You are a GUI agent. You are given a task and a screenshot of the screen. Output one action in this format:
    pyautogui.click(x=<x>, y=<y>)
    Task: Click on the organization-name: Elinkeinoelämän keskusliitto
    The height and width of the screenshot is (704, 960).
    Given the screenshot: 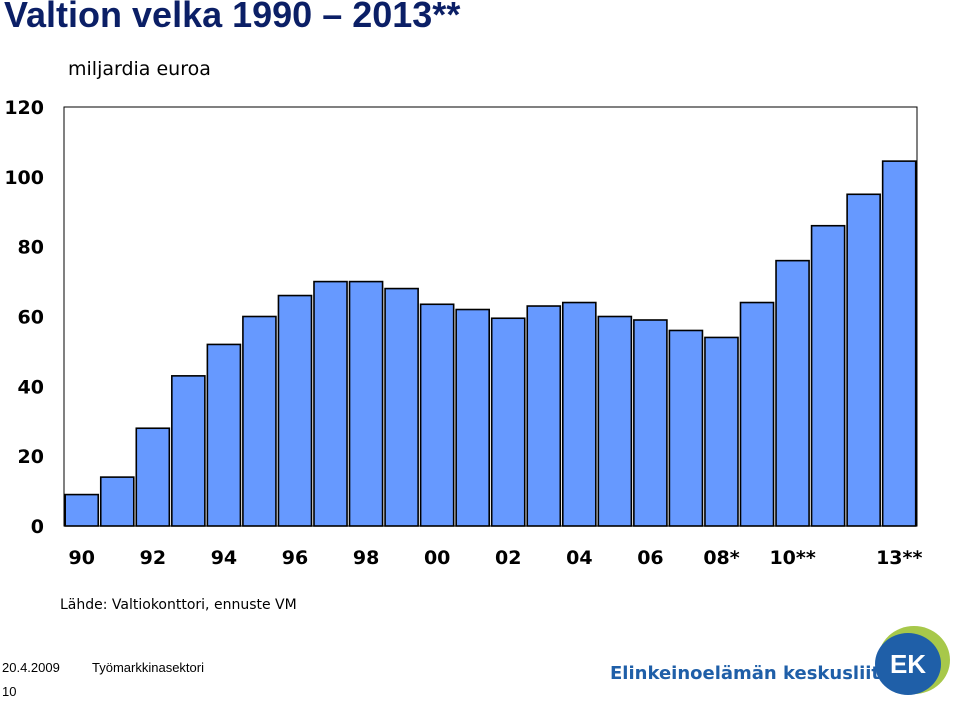 What is the action you would take?
    pyautogui.click(x=755, y=673)
    